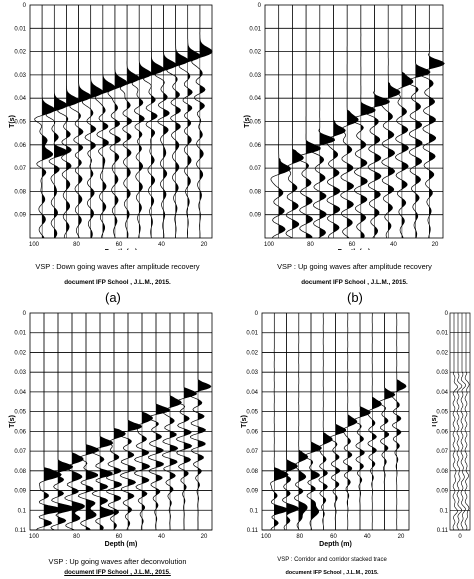 This screenshot has height=579, width=474. Describe the element at coordinates (355, 297) in the screenshot. I see `panel-label-b: (b)` at that location.